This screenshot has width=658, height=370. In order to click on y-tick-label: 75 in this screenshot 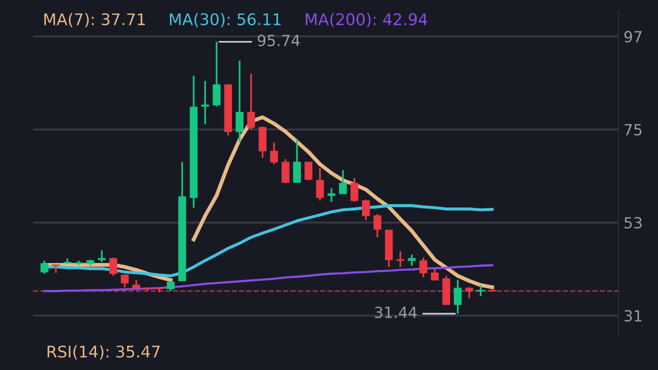, I will do `click(633, 130)`.